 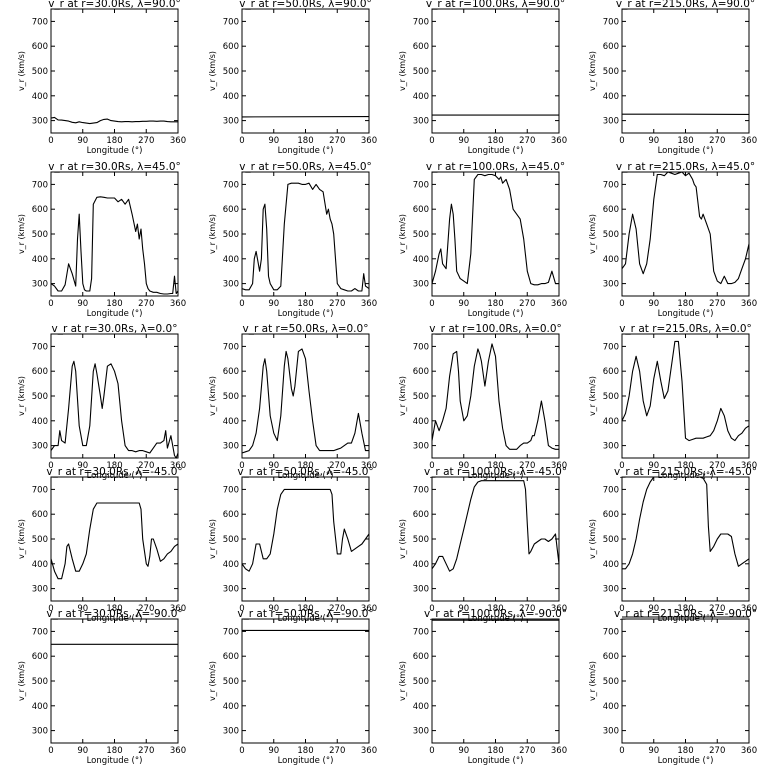 I want to click on chart-title: v_r at r=50.0Rs, λ=90.0°, so click(x=305, y=5).